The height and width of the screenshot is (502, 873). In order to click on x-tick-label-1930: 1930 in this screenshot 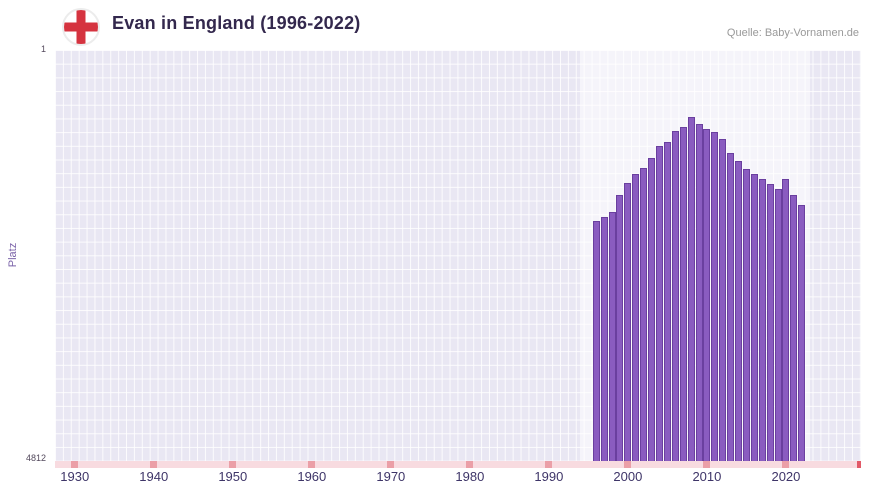, I will do `click(75, 476)`.